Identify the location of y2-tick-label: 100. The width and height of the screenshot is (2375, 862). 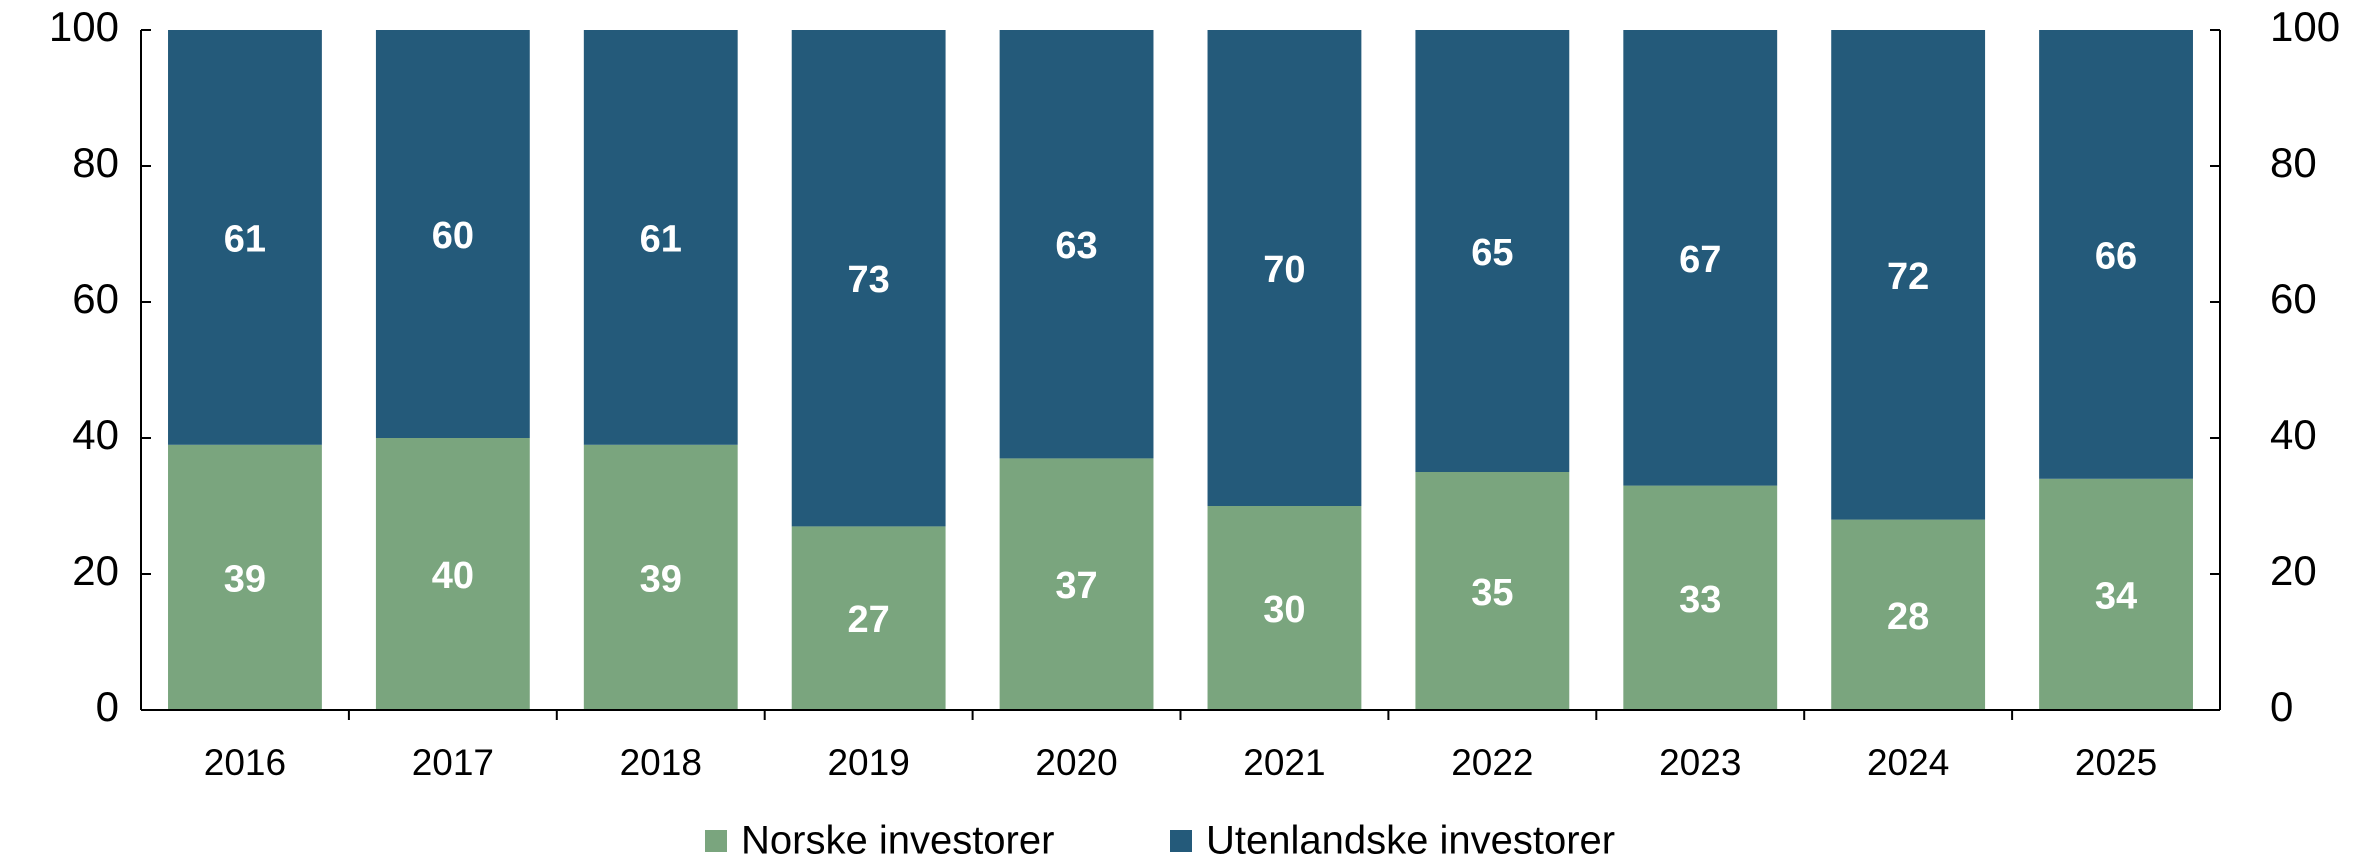
(2305, 26).